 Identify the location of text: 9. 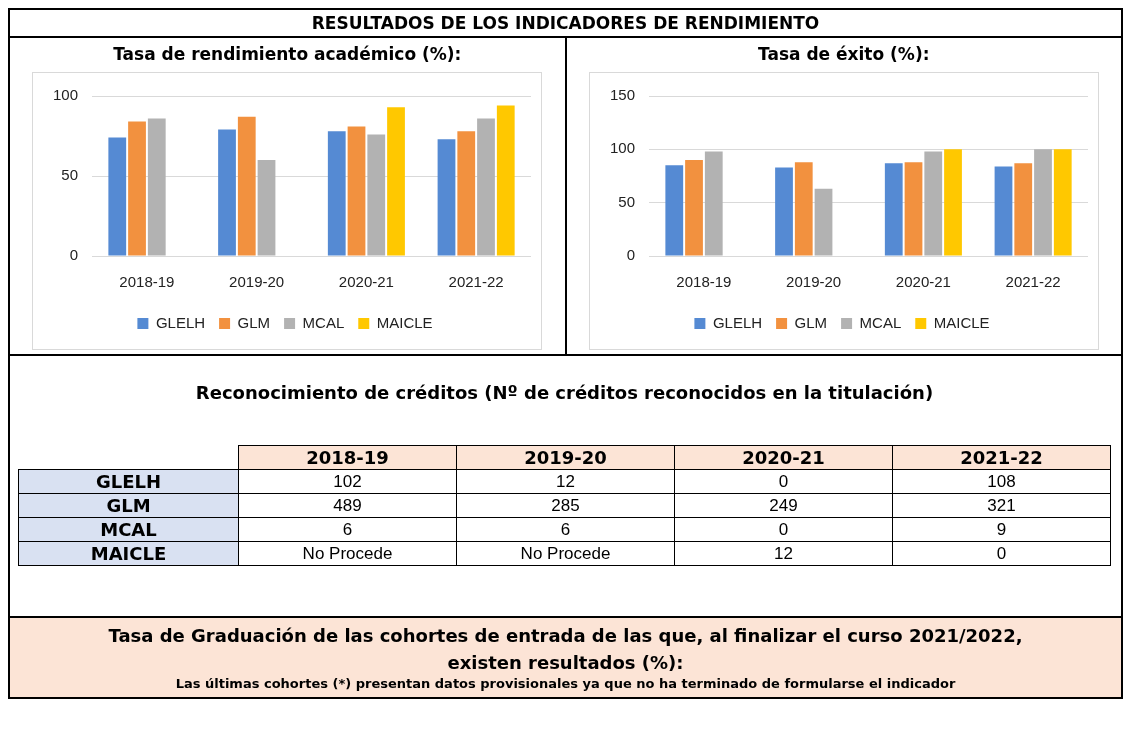
(1001, 529).